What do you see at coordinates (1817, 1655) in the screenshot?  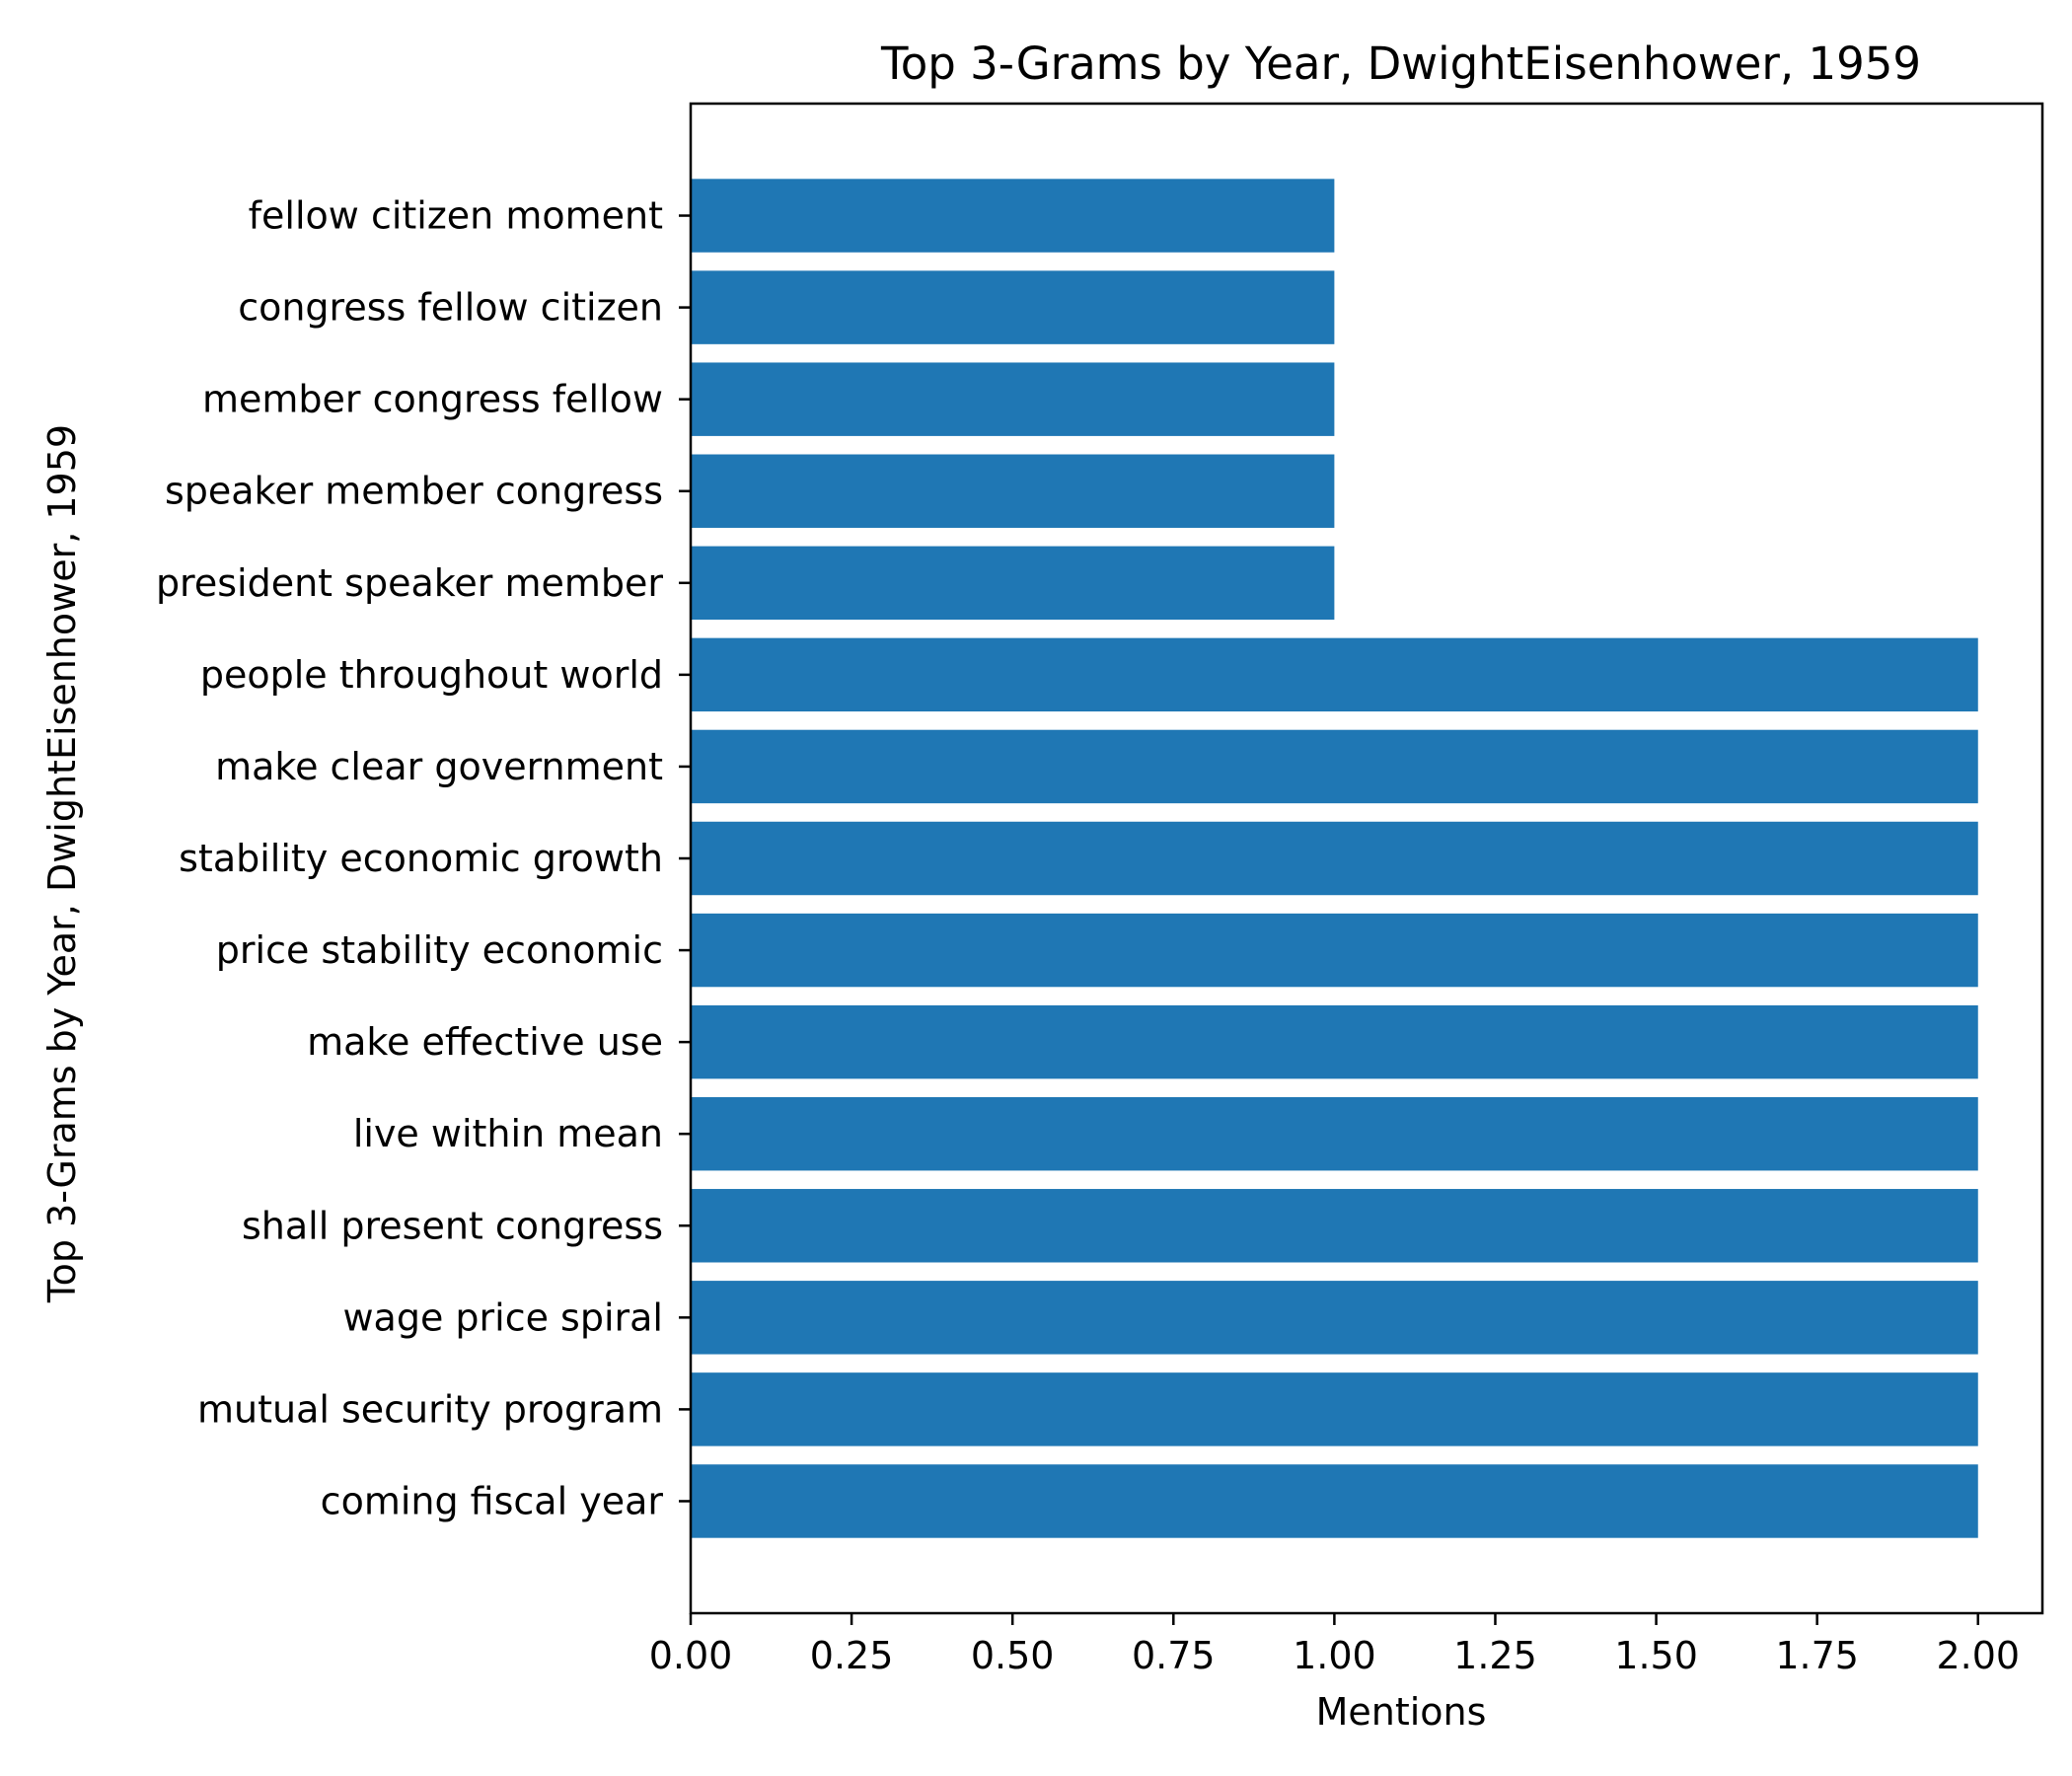 I see `x-tick-label: 1.75` at bounding box center [1817, 1655].